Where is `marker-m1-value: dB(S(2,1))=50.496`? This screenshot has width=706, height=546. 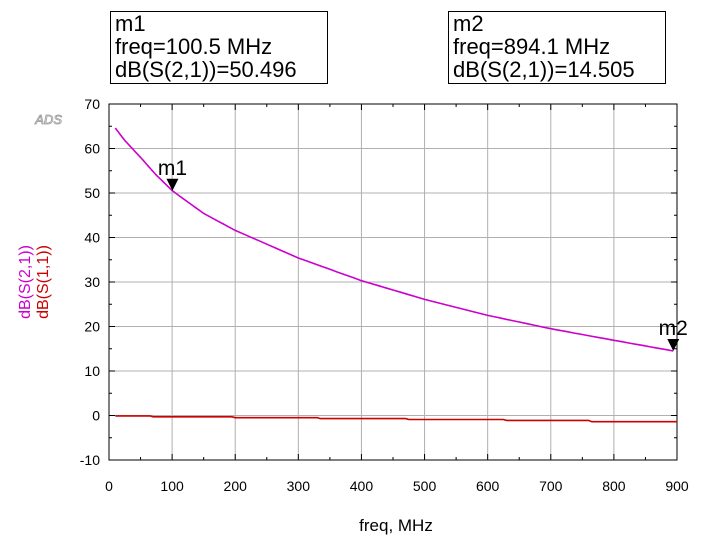 marker-m1-value: dB(S(2,1))=50.496 is located at coordinates (206, 69).